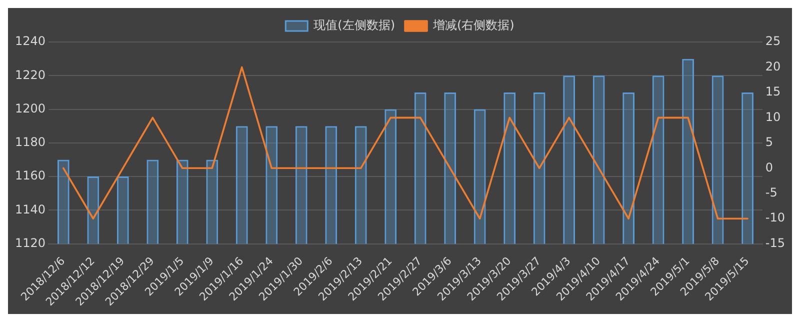 The image size is (800, 322). What do you see at coordinates (773, 41) in the screenshot?
I see `y2-tick-label: 25` at bounding box center [773, 41].